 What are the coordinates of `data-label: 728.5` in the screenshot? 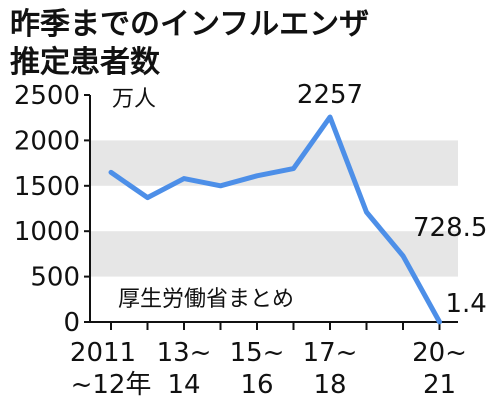 It's located at (450, 228).